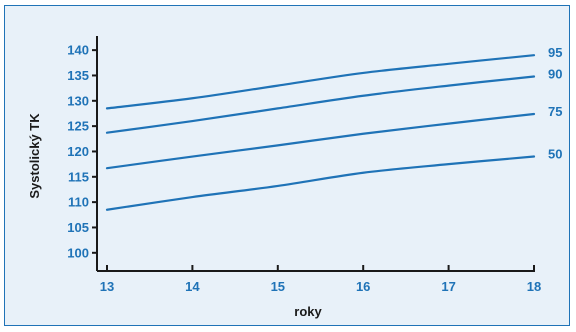 The width and height of the screenshot is (576, 332). I want to click on x-tick-label: 18, so click(534, 286).